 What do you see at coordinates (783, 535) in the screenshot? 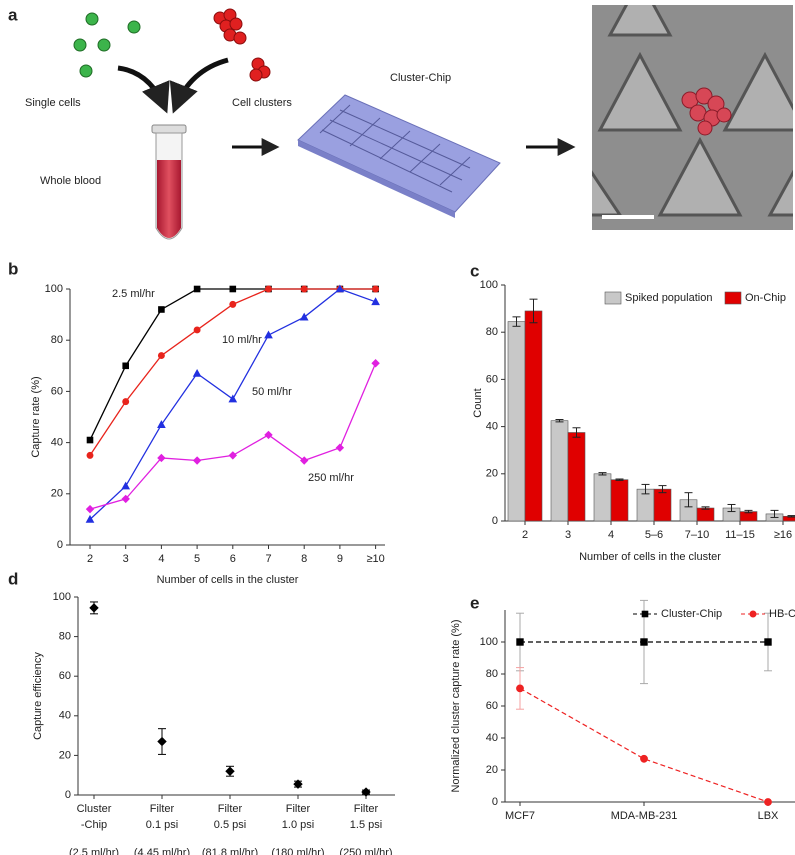
I see `x-tick-label: ≥16` at bounding box center [783, 535].